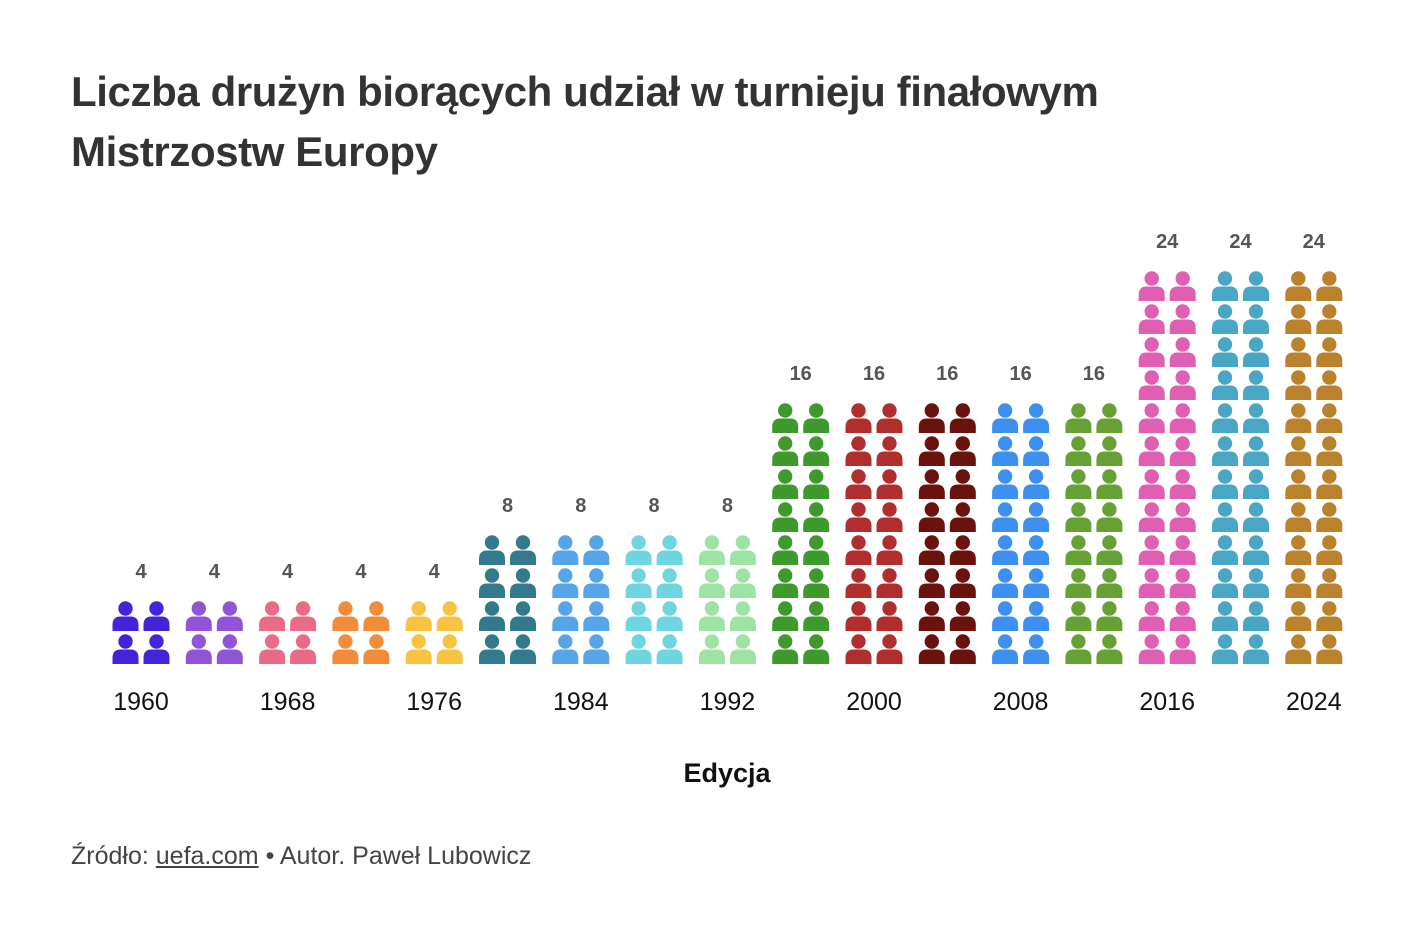 This screenshot has height=942, width=1420. What do you see at coordinates (1094, 513) in the screenshot?
I see `bar-2012: 16` at bounding box center [1094, 513].